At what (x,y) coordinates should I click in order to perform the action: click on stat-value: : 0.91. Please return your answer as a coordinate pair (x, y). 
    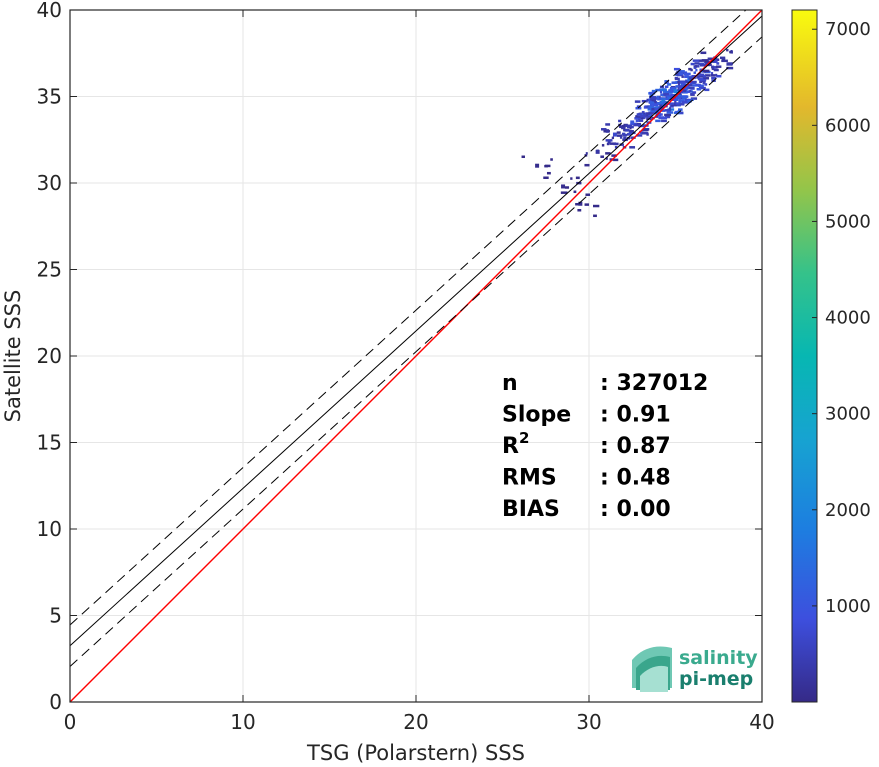
    Looking at the image, I should click on (635, 415).